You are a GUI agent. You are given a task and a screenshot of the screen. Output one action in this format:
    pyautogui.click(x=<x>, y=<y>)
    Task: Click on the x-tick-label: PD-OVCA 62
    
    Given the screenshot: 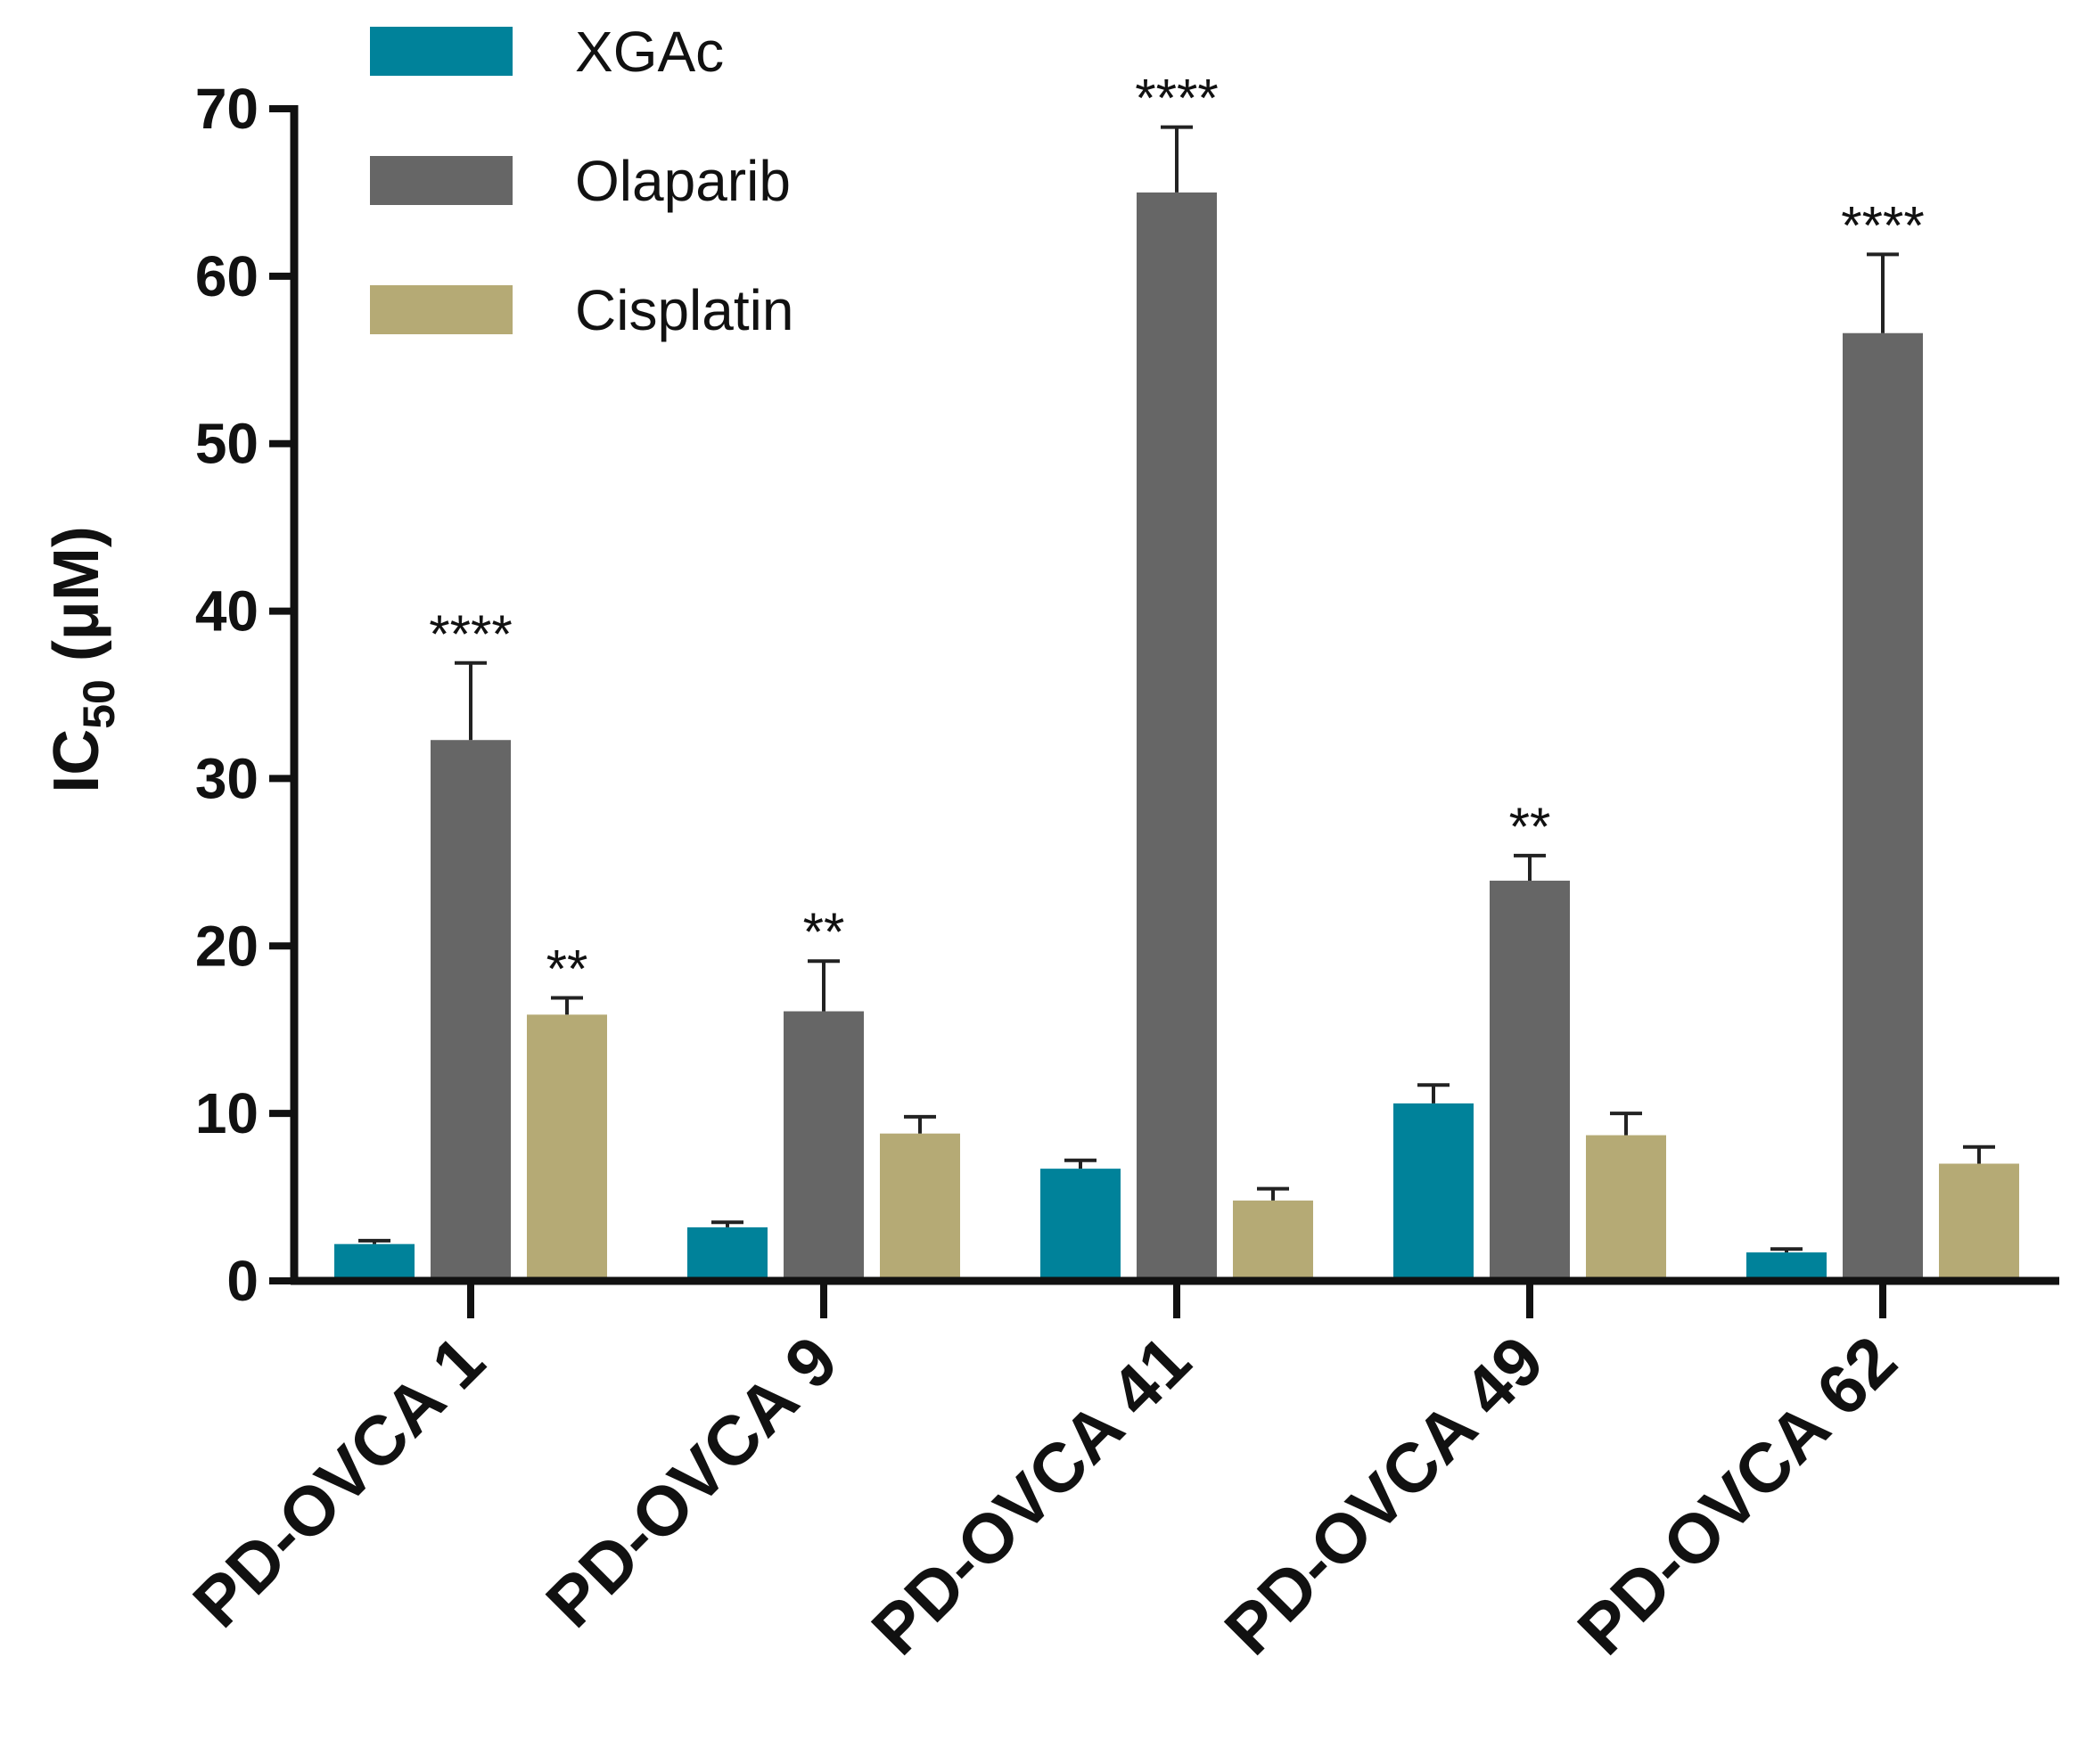 What is the action you would take?
    pyautogui.click(x=1737, y=1495)
    